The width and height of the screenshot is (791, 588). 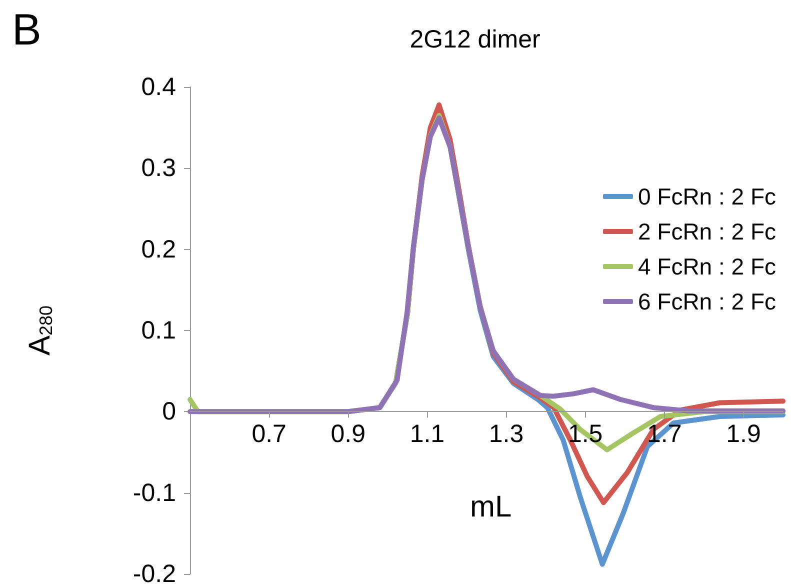 I want to click on legend-label: 2 FcRn : 2 Fc, so click(x=707, y=231).